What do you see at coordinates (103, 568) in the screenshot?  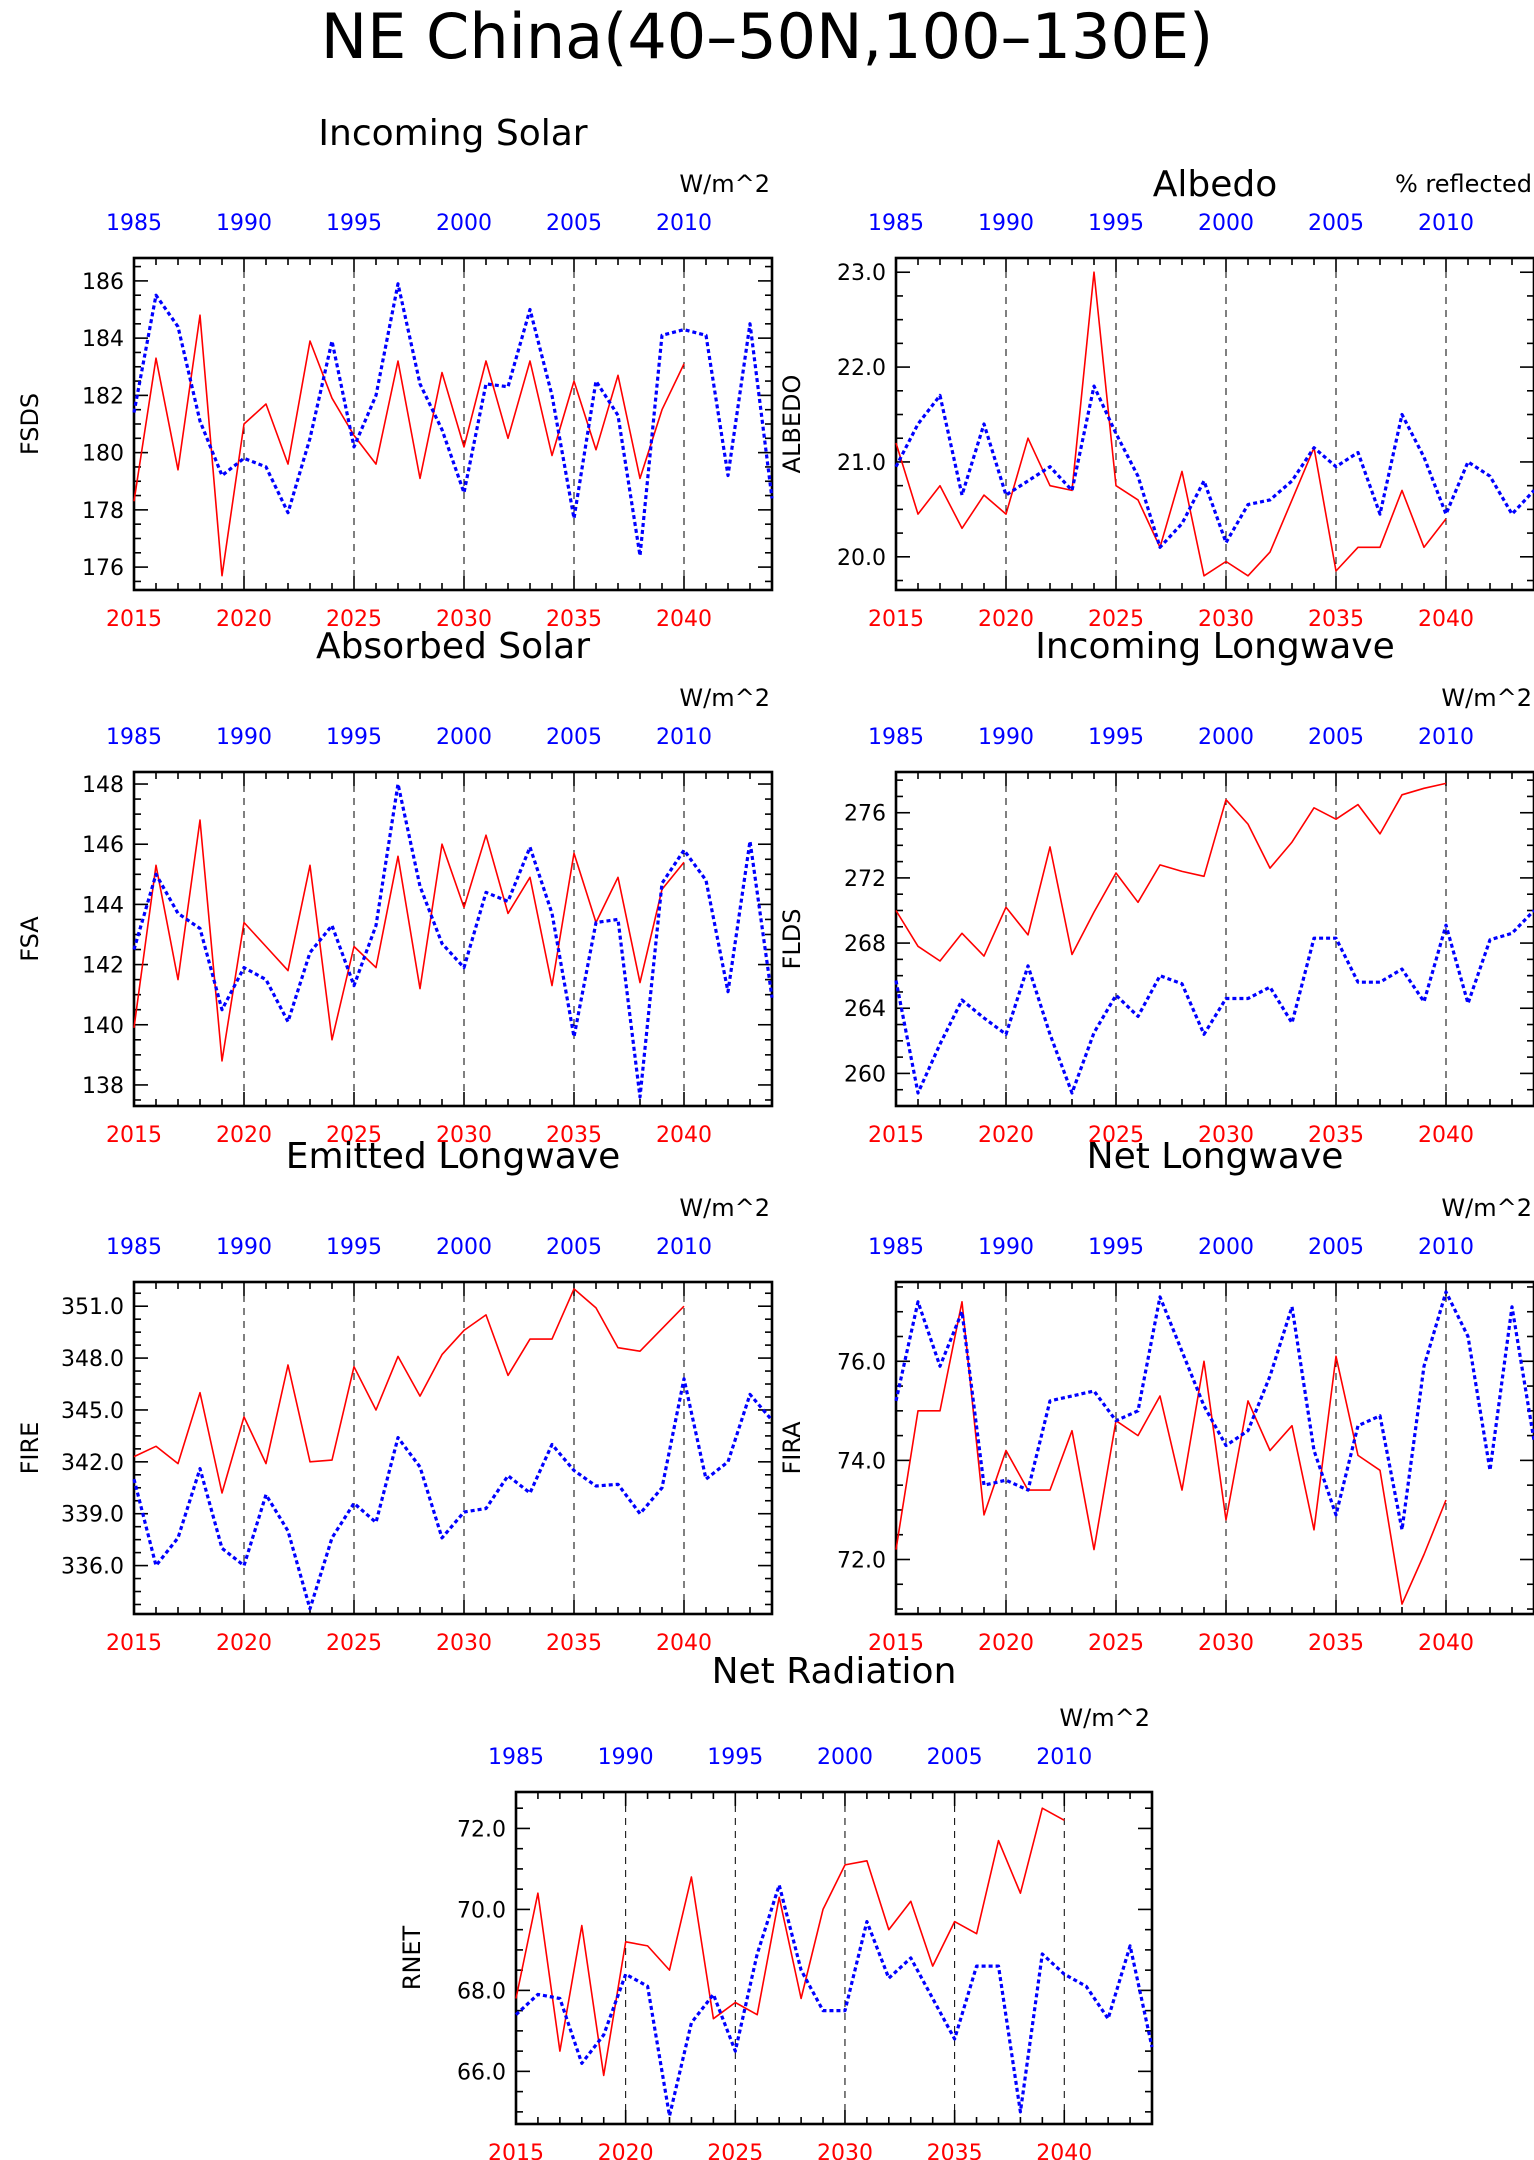 I see `y-tick-label: 176` at bounding box center [103, 568].